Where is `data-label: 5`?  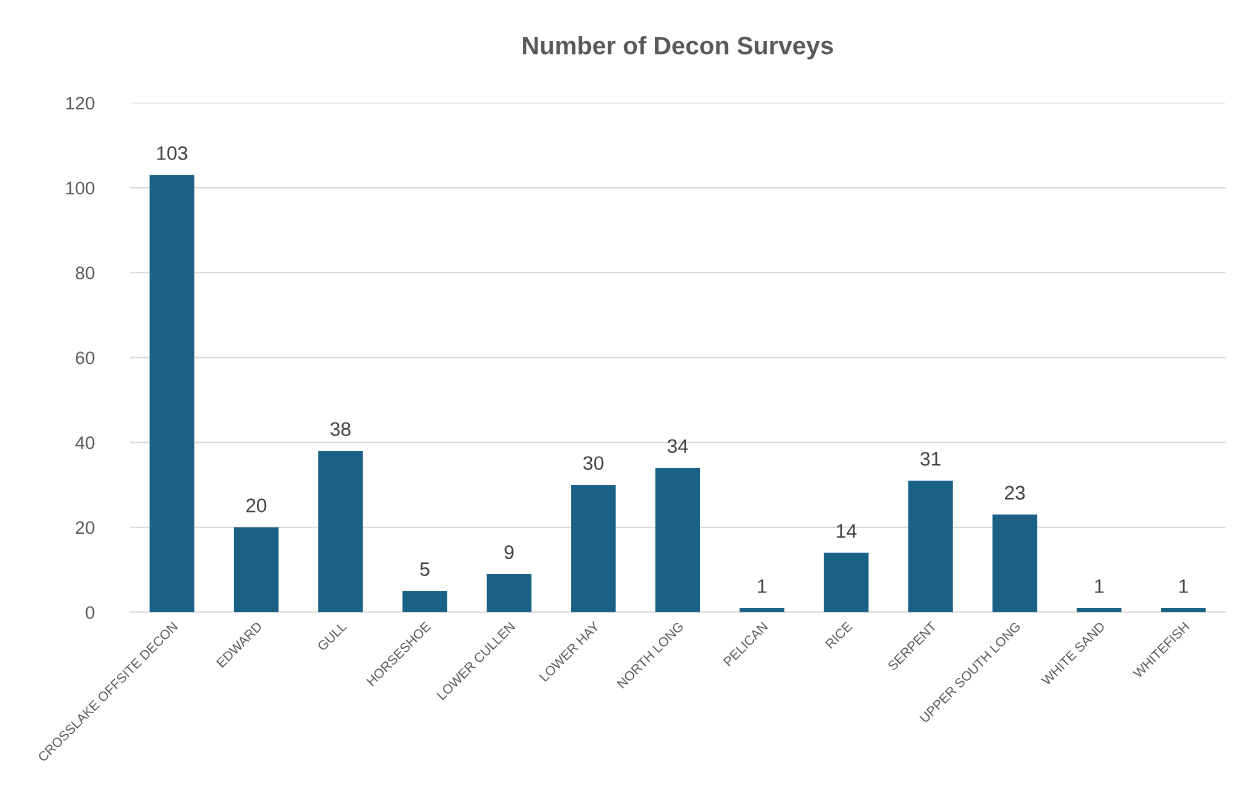 data-label: 5 is located at coordinates (425, 569).